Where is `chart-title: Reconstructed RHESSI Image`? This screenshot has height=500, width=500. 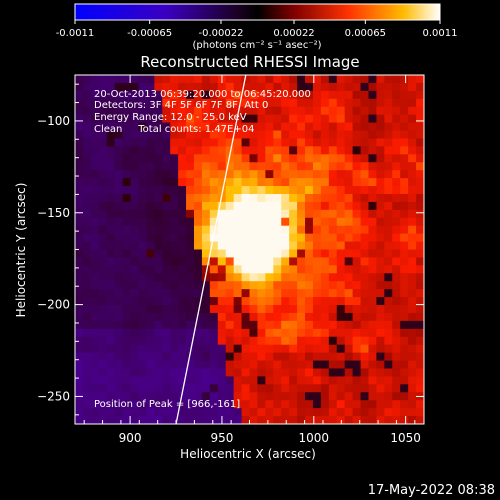
chart-title: Reconstructed RHESSI Image is located at coordinates (249, 62).